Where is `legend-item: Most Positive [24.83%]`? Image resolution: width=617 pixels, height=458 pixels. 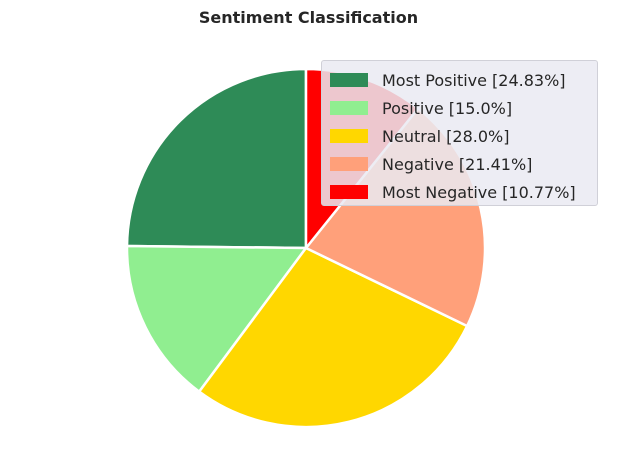 legend-item: Most Positive [24.83%] is located at coordinates (463, 80).